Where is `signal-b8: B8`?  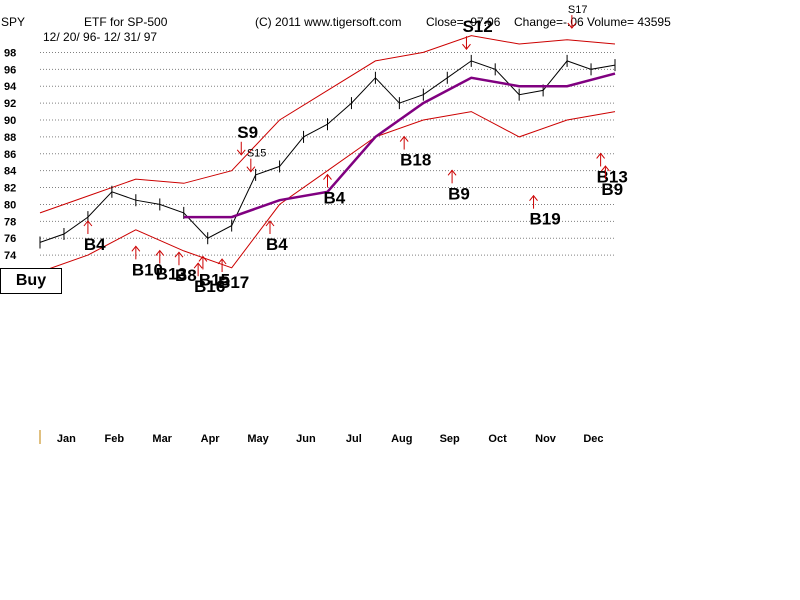
signal-b8: B8 is located at coordinates (185, 268).